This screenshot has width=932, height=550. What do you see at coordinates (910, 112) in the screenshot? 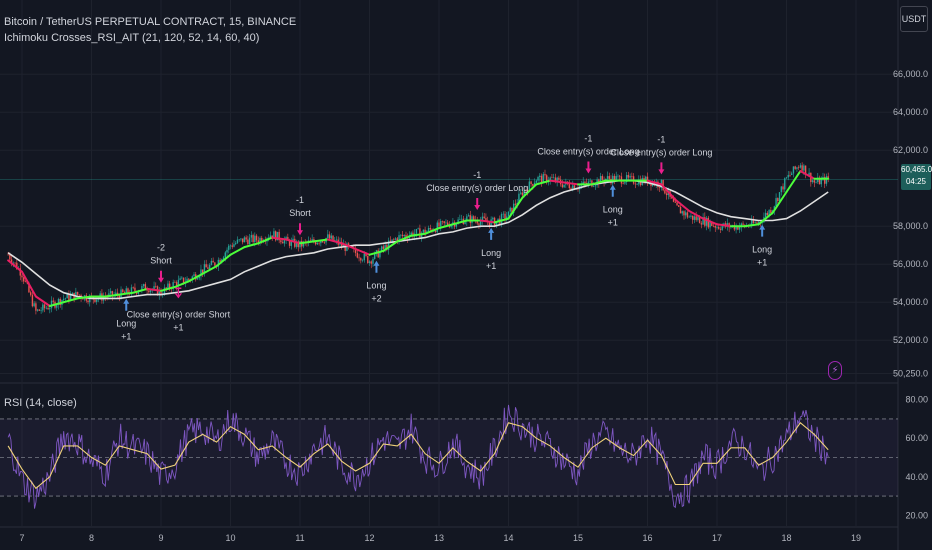
I see `y-tick-label: 64,000.0` at bounding box center [910, 112].